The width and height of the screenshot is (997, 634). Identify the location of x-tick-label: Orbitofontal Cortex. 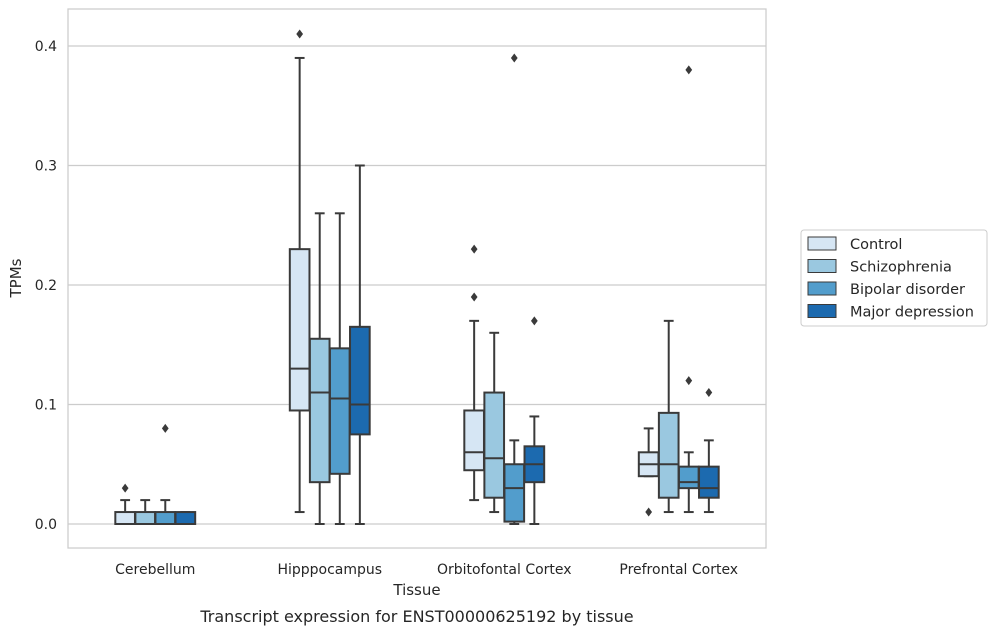
(504, 570).